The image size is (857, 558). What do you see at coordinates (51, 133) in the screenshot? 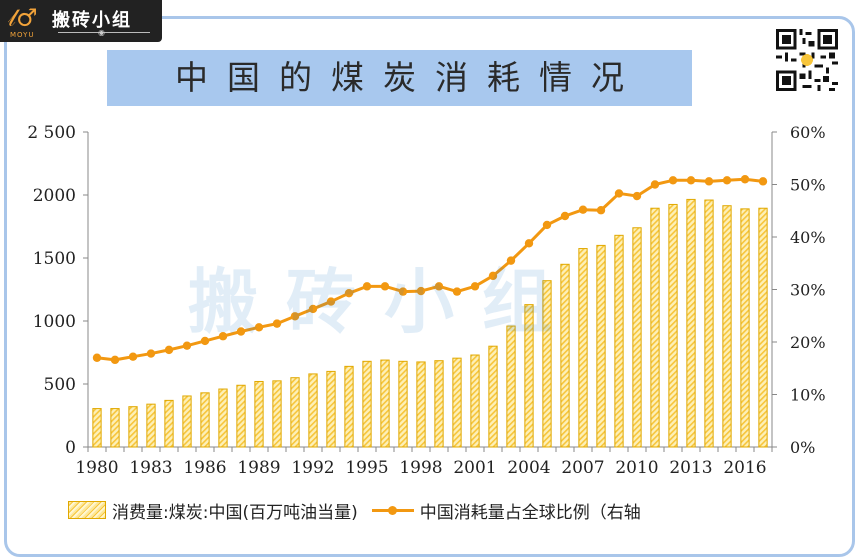
I see `y-left-tick-label: 2 500` at bounding box center [51, 133].